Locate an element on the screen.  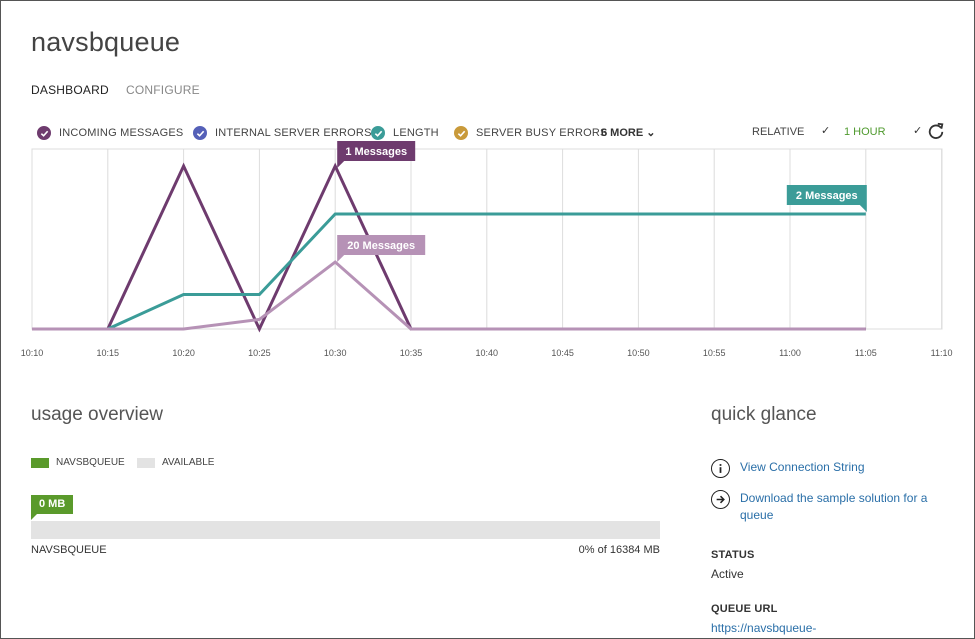
x-tick-label: 10:10 is located at coordinates (32, 353).